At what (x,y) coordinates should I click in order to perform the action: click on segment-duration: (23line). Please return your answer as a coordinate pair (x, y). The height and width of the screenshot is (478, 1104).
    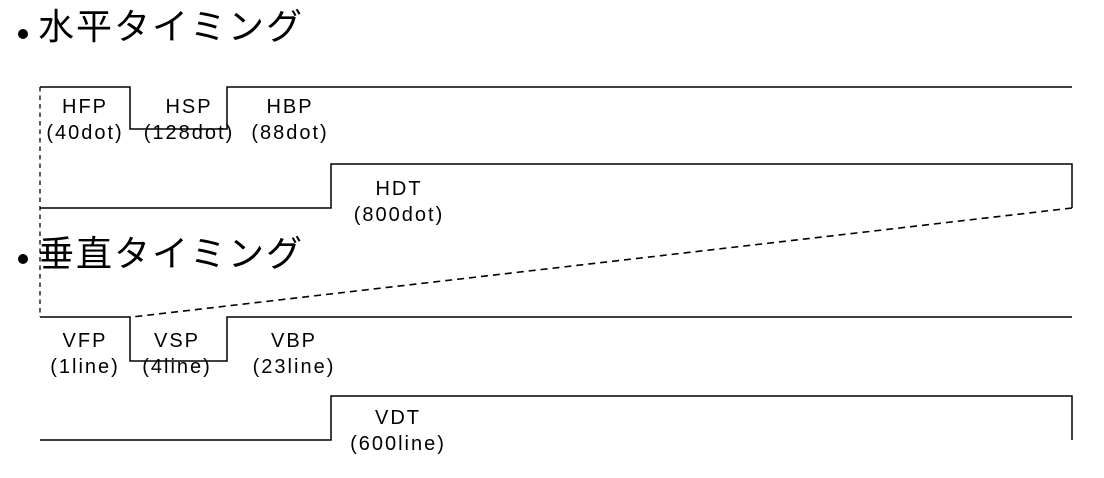
    Looking at the image, I should click on (294, 367).